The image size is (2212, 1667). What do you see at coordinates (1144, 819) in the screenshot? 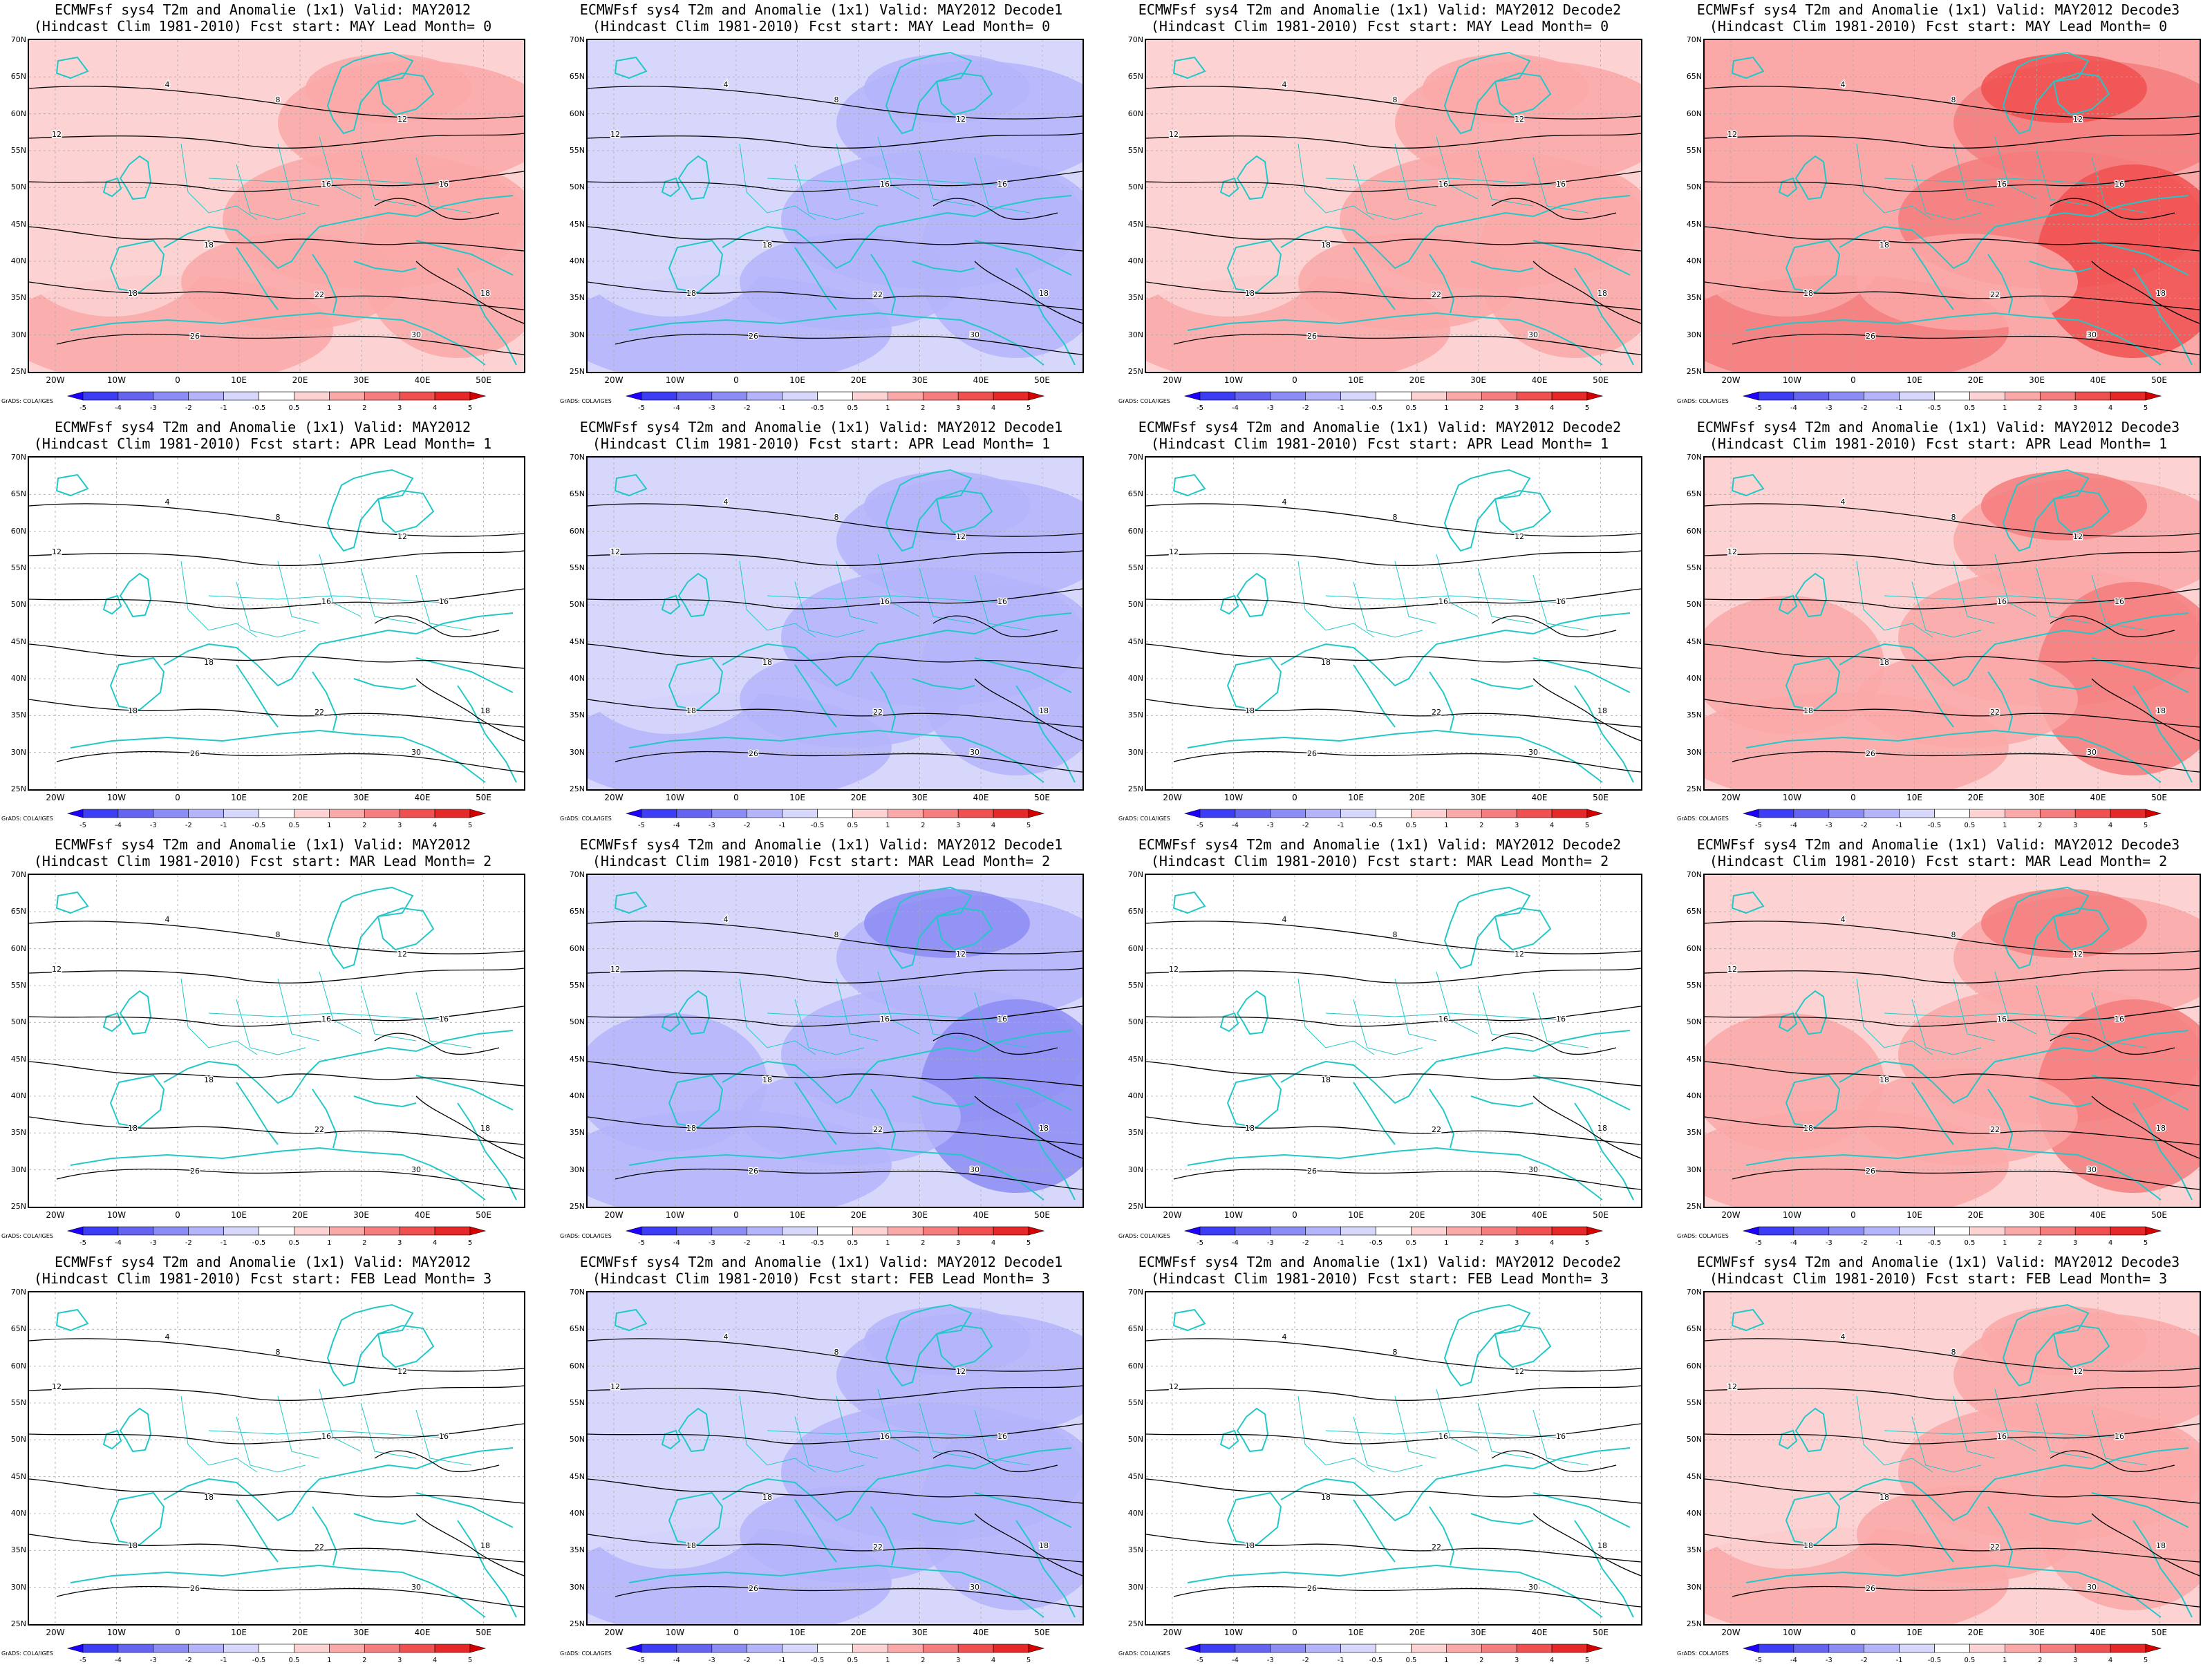
I see `grads-credit: GrADS: COLA/IGES` at bounding box center [1144, 819].